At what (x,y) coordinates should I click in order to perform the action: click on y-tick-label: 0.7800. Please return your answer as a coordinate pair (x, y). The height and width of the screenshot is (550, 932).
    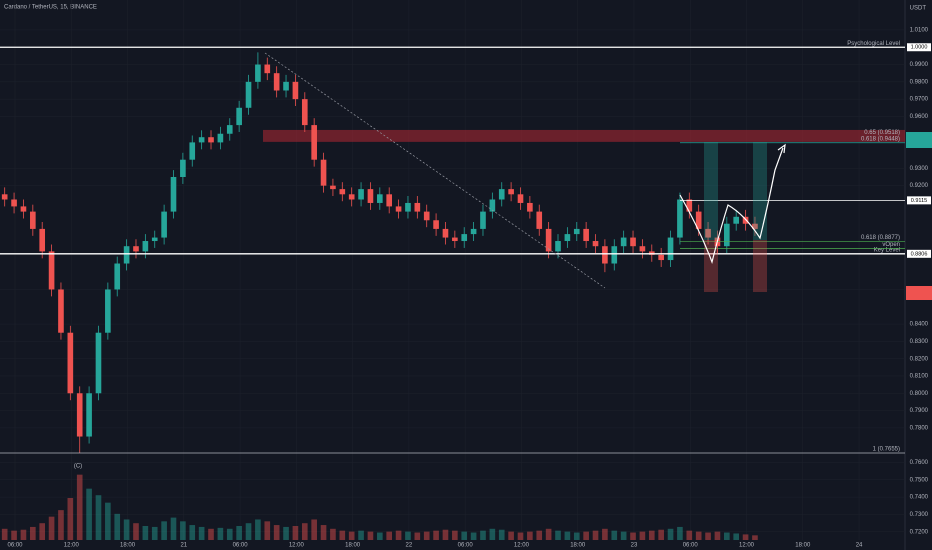
    Looking at the image, I should click on (919, 428).